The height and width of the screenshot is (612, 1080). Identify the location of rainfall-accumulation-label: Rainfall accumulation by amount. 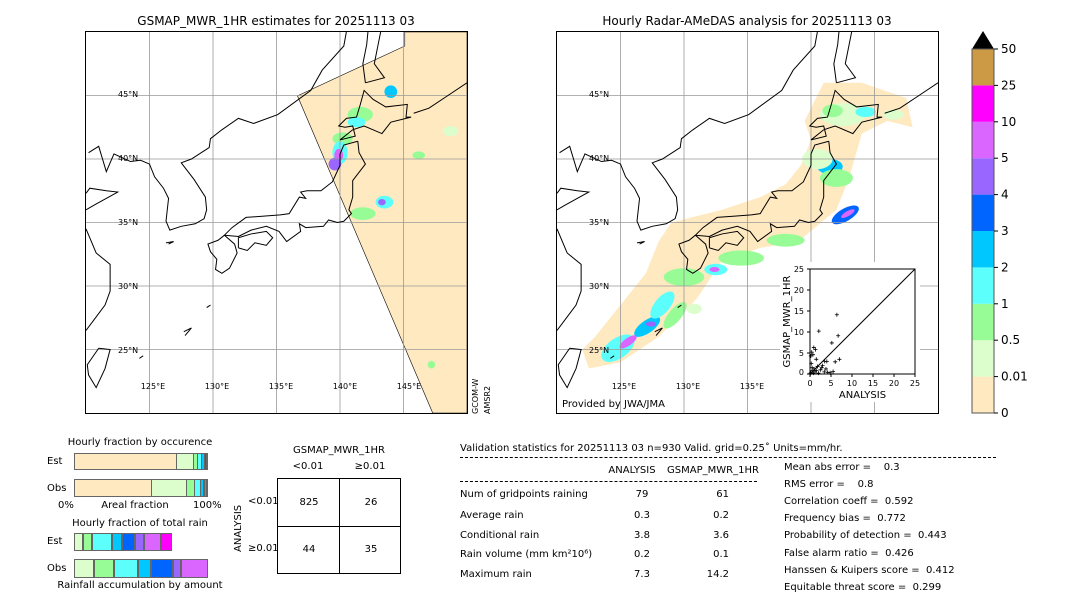
(140, 585).